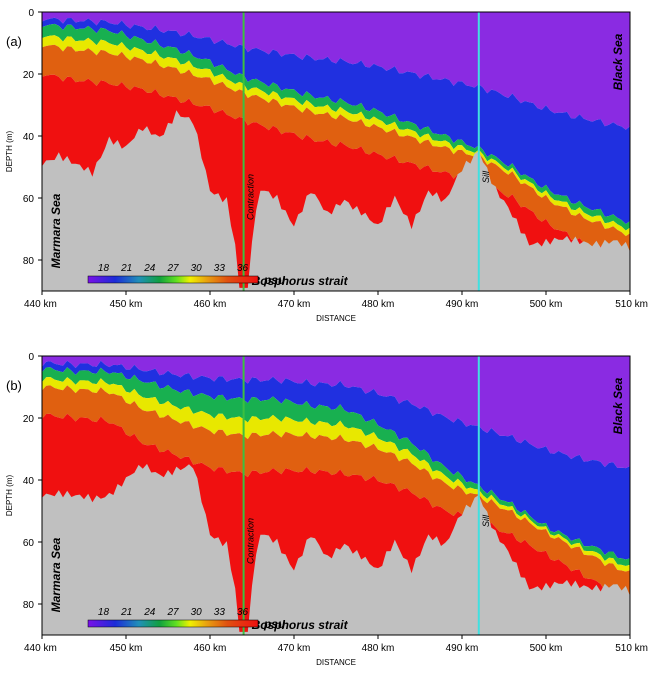 The width and height of the screenshot is (648, 685). What do you see at coordinates (14, 385) in the screenshot?
I see `panel-label: (b)` at bounding box center [14, 385].